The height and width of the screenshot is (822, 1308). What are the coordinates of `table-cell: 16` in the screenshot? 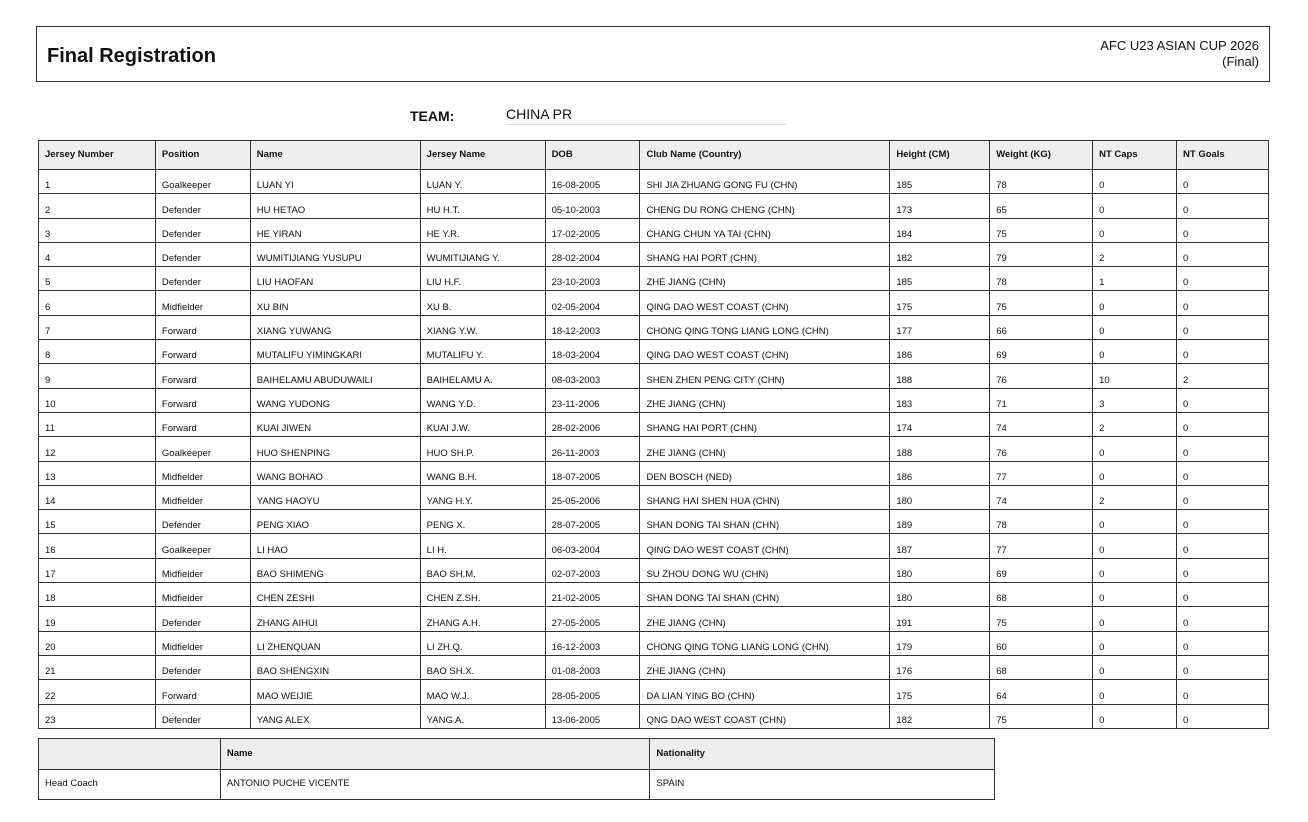 It's located at (97, 546).